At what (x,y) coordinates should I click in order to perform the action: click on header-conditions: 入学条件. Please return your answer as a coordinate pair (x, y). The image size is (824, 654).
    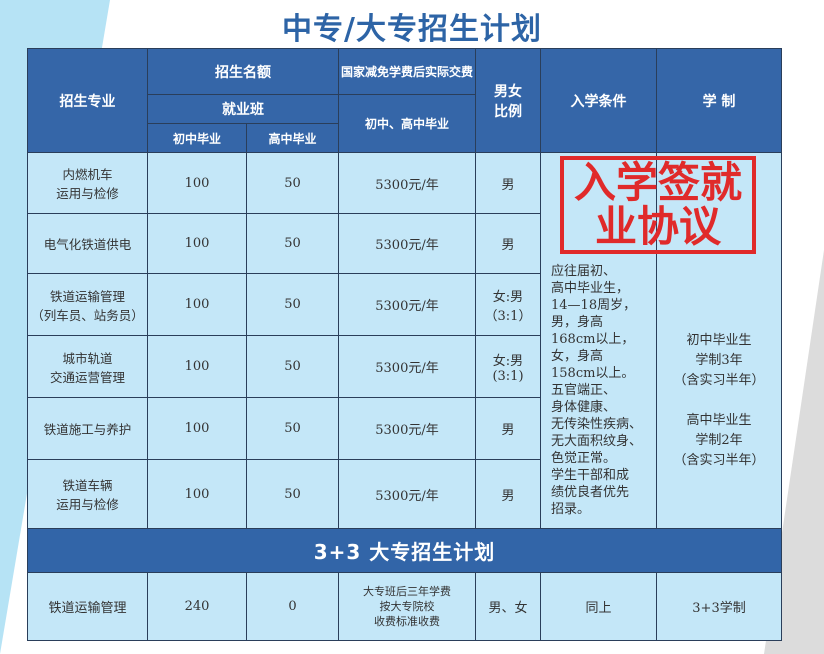
    Looking at the image, I should click on (598, 100).